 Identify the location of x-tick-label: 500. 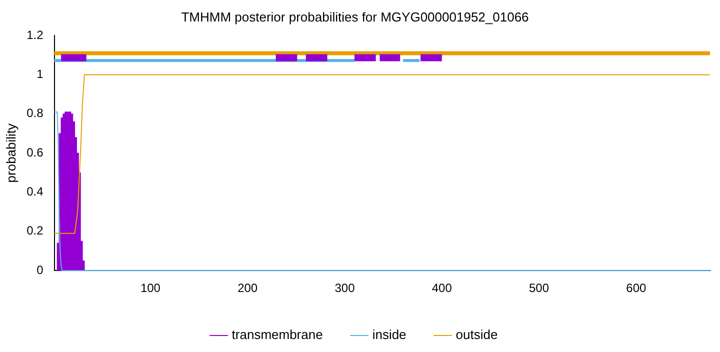
(539, 288).